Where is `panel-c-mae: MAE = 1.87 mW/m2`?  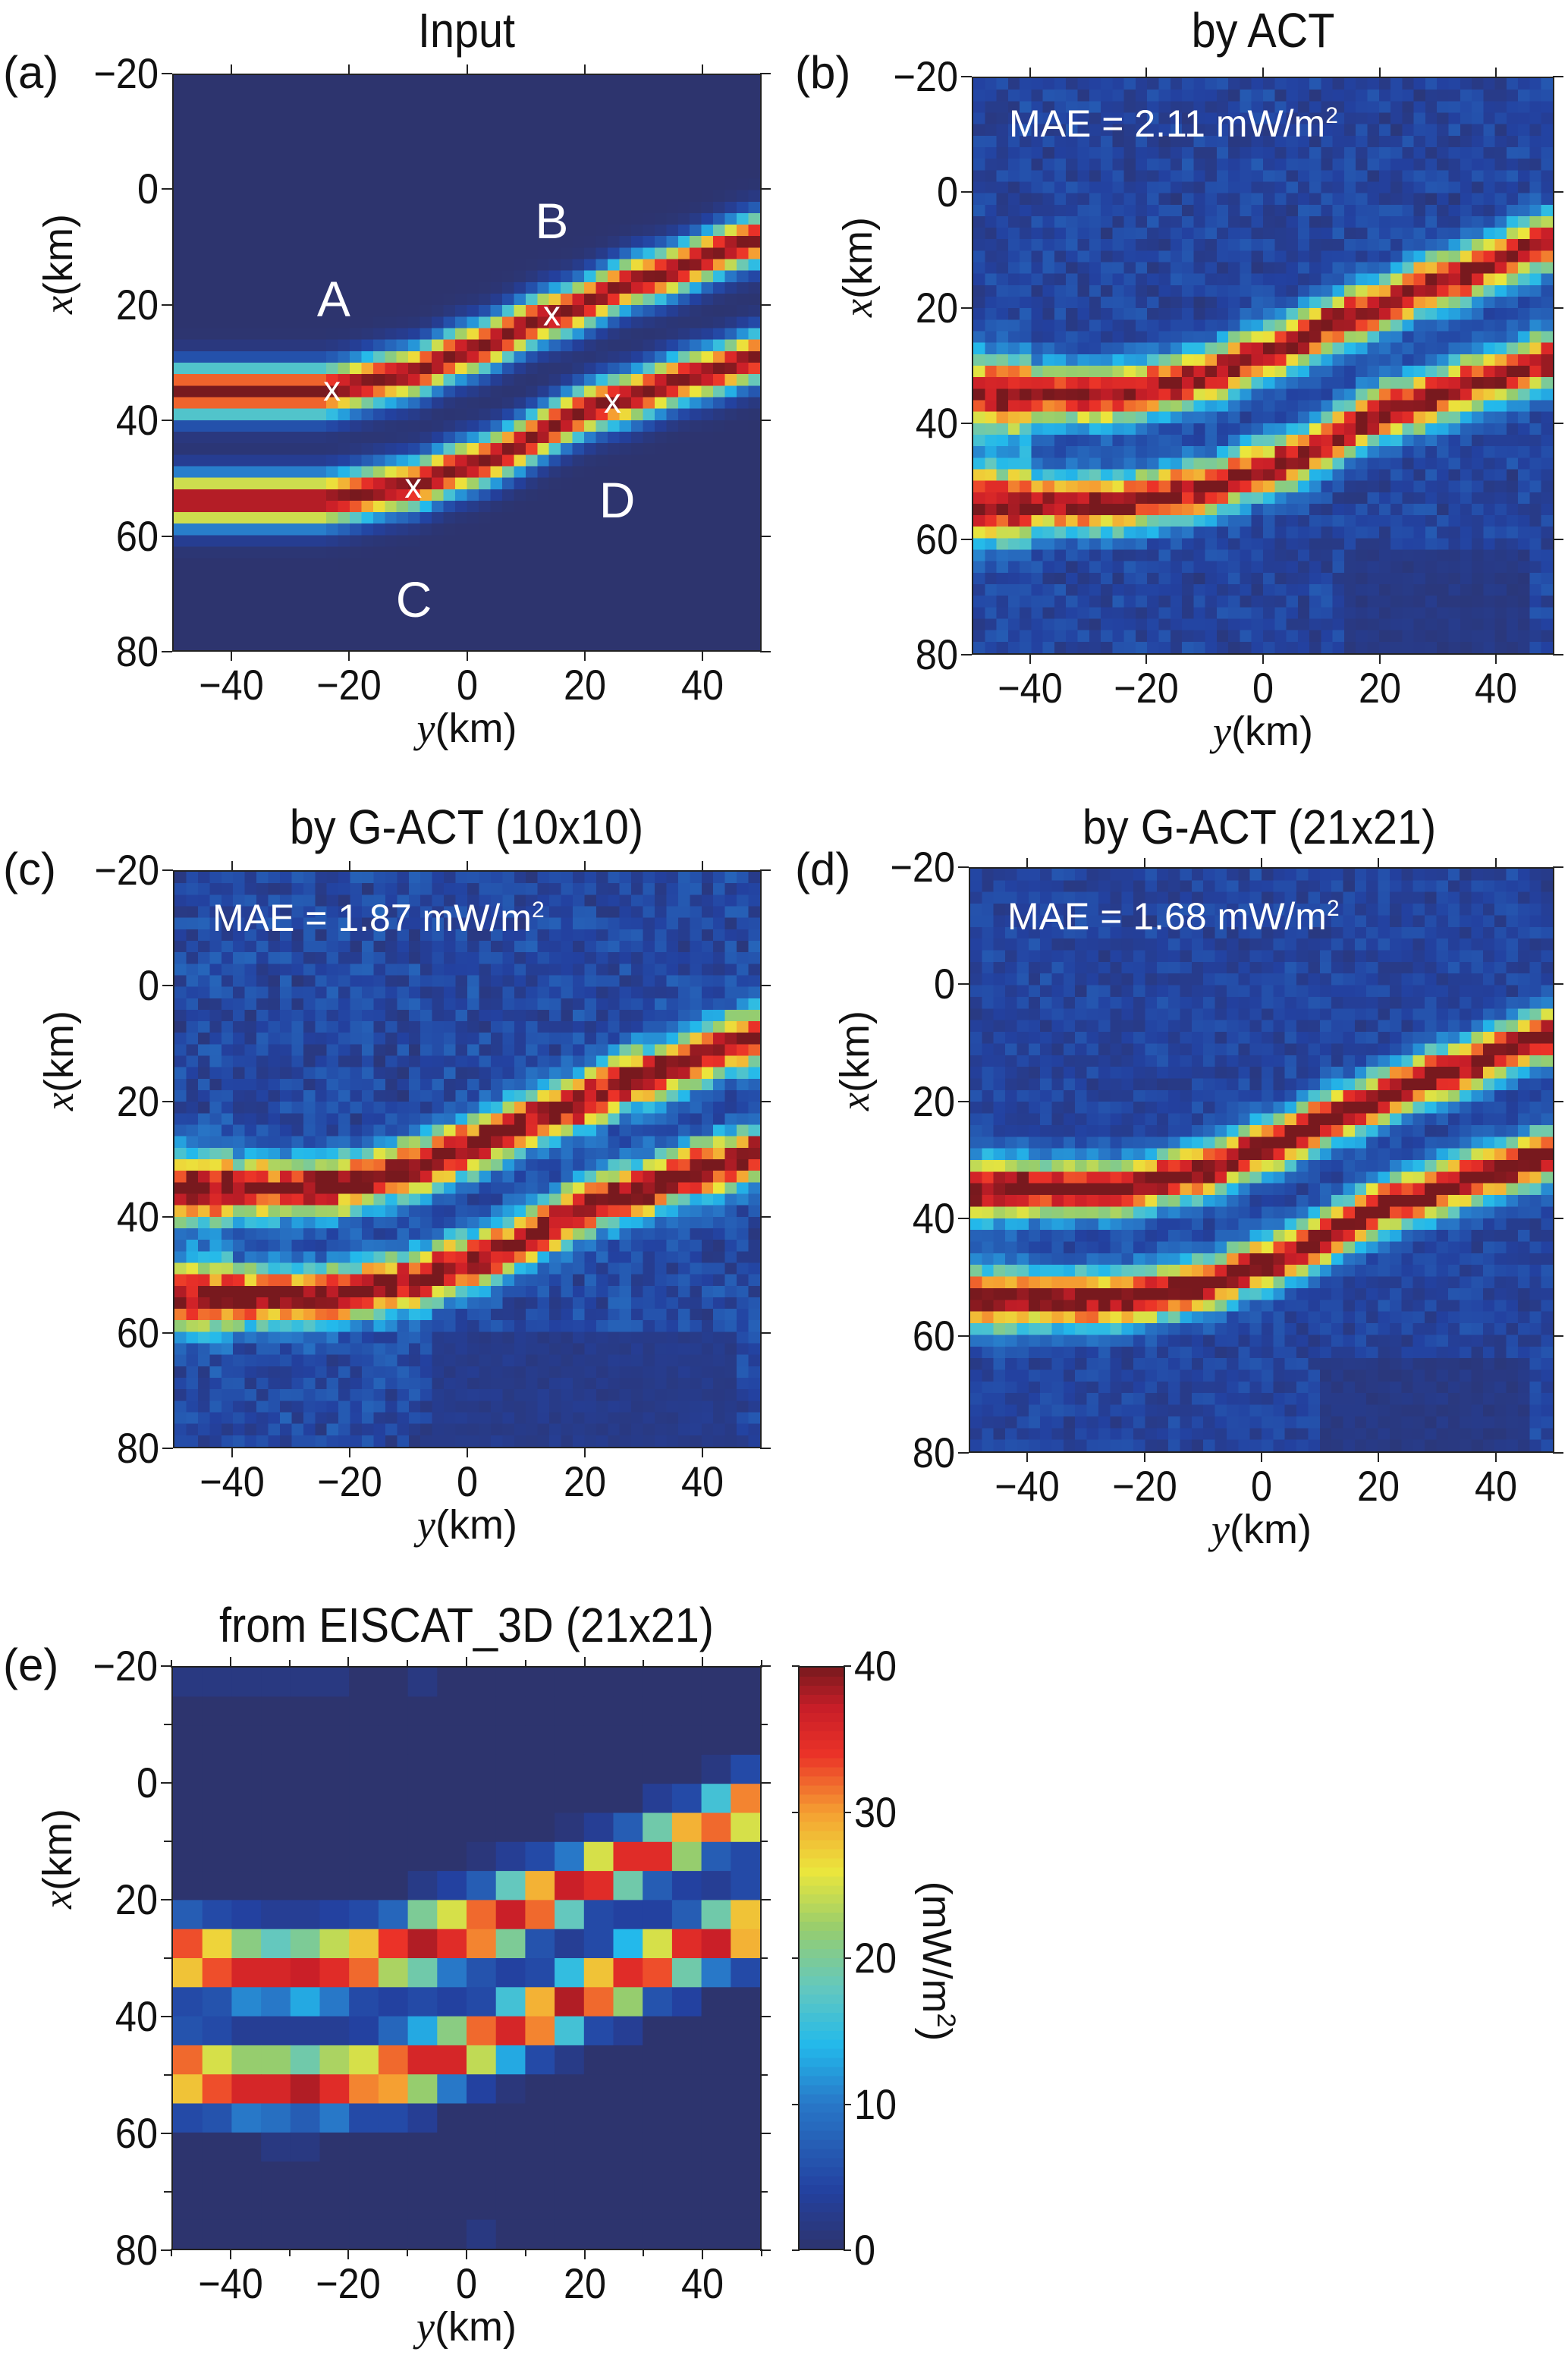
panel-c-mae: MAE = 1.87 mW/m2 is located at coordinates (378, 918).